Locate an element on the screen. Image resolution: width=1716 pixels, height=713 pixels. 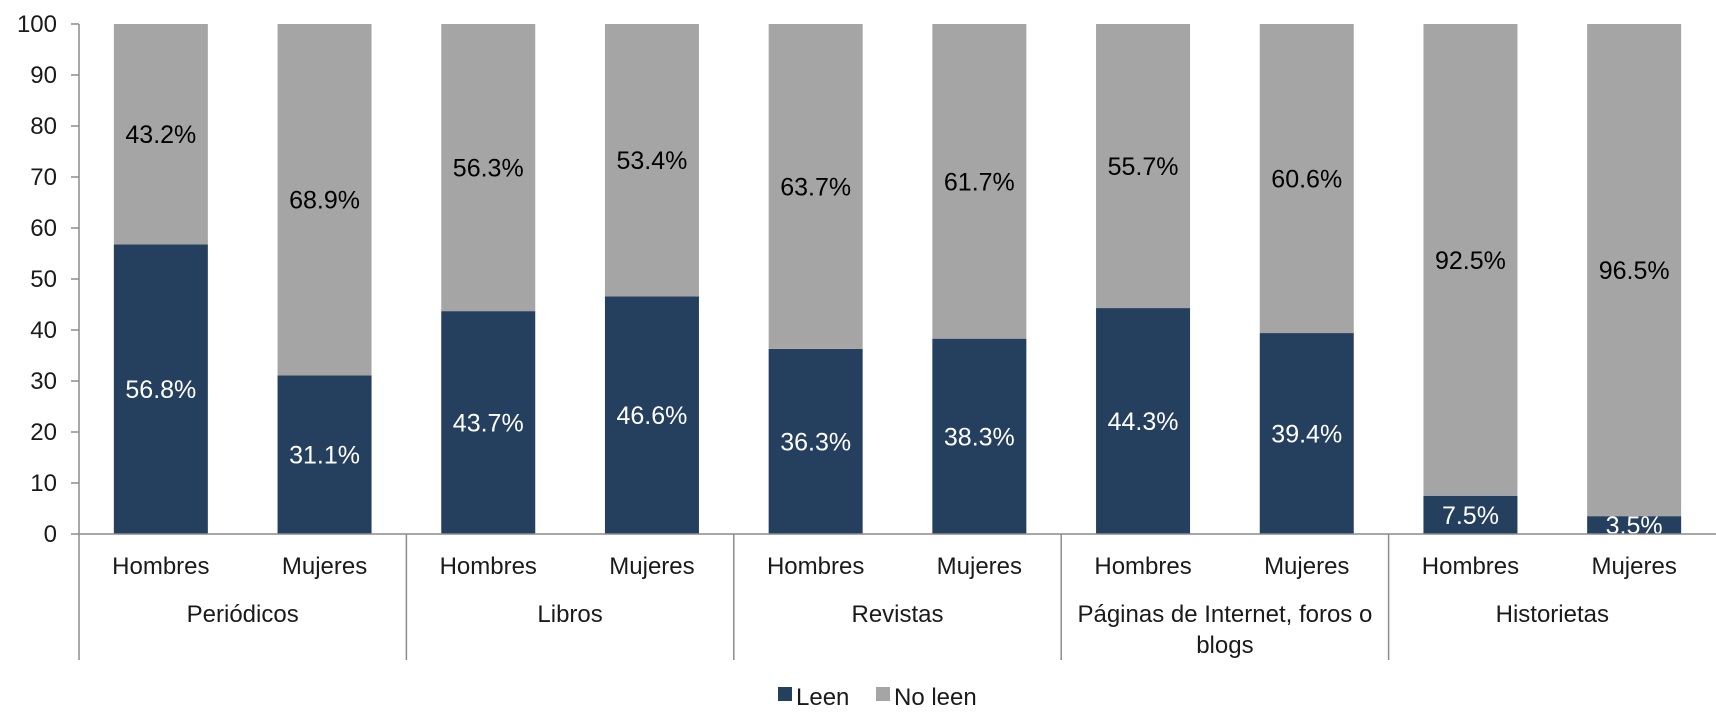
data-label: 38.3% is located at coordinates (979, 437).